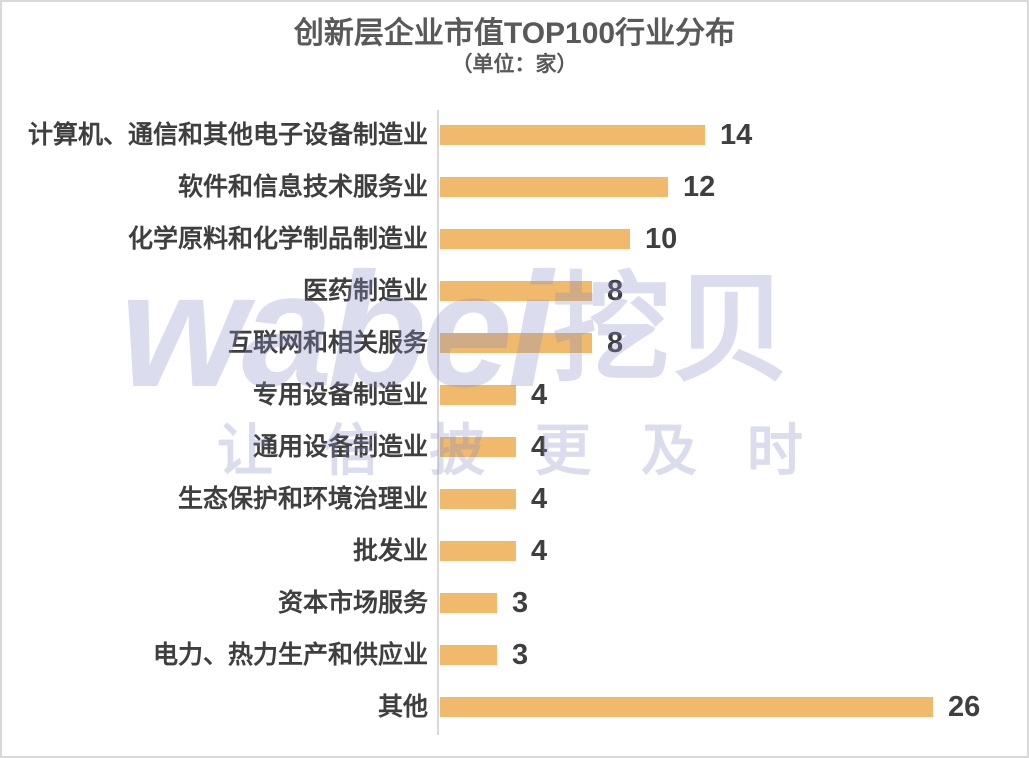  I want to click on bar-row: 其他 26, so click(514, 707).